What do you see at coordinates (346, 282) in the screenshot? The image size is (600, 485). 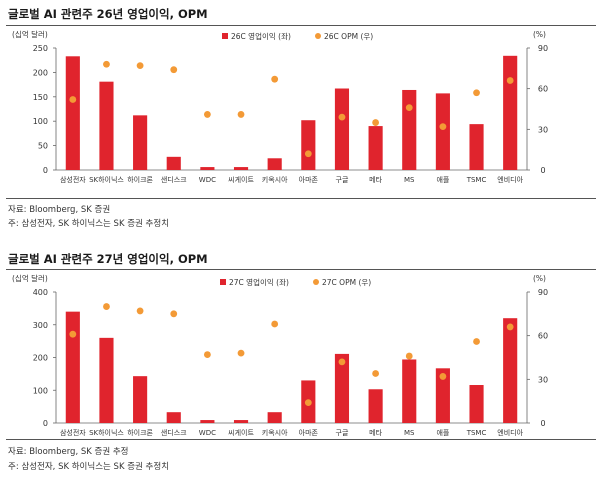 I see `legend-dot-label: 27C OPM (우)` at bounding box center [346, 282].